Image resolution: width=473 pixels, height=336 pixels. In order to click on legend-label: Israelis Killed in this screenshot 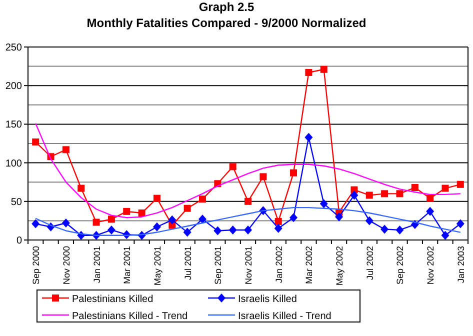, I will do `click(267, 299)`.